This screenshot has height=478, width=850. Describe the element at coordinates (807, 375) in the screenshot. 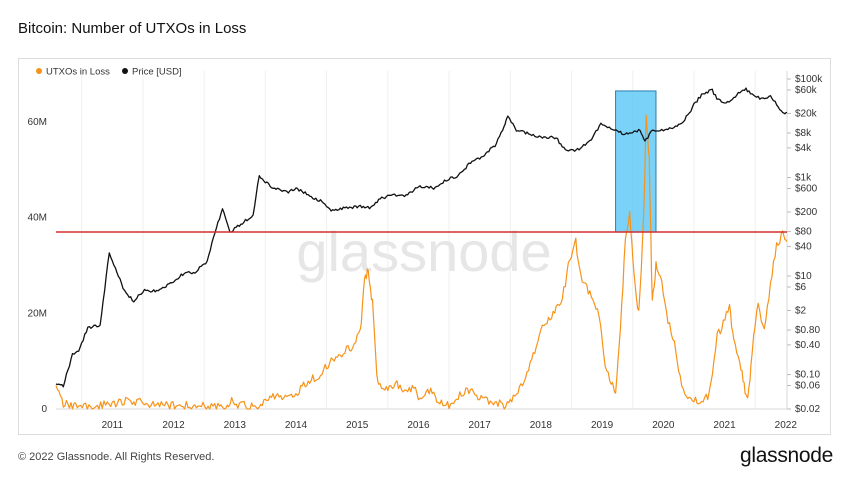

I see `y-right-tick-label: $0.10` at that location.